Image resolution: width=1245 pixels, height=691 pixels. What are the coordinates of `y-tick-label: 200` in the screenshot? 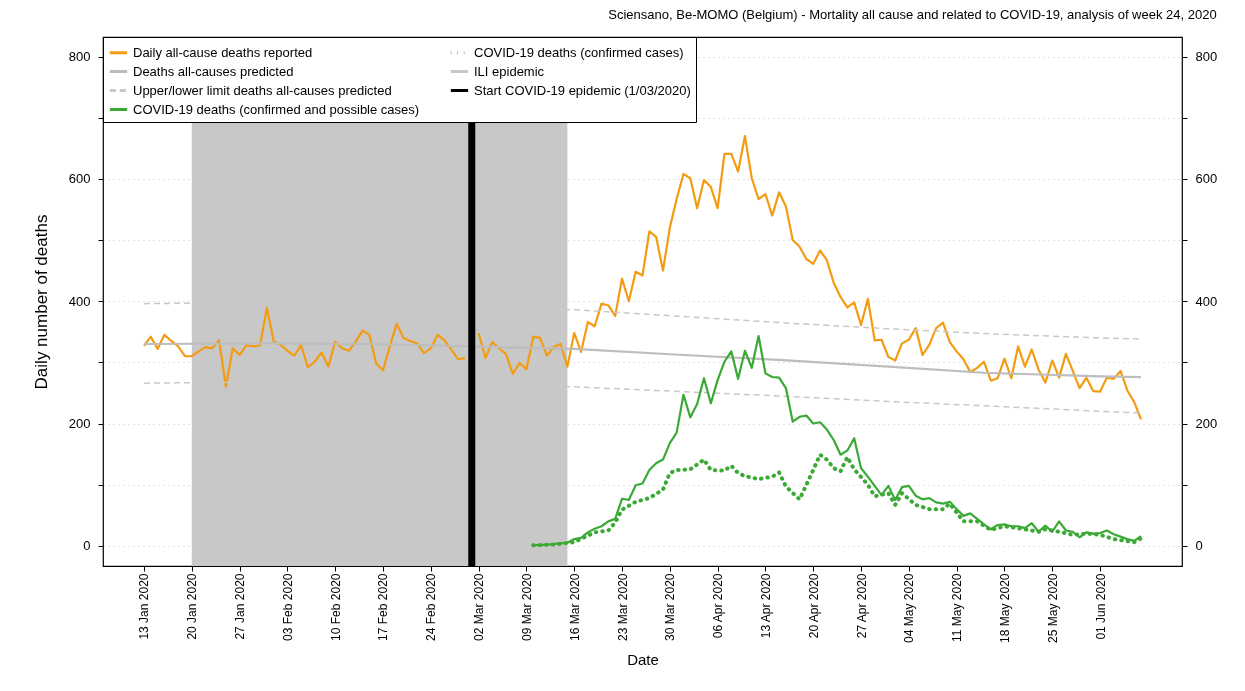 It's located at (79, 424).